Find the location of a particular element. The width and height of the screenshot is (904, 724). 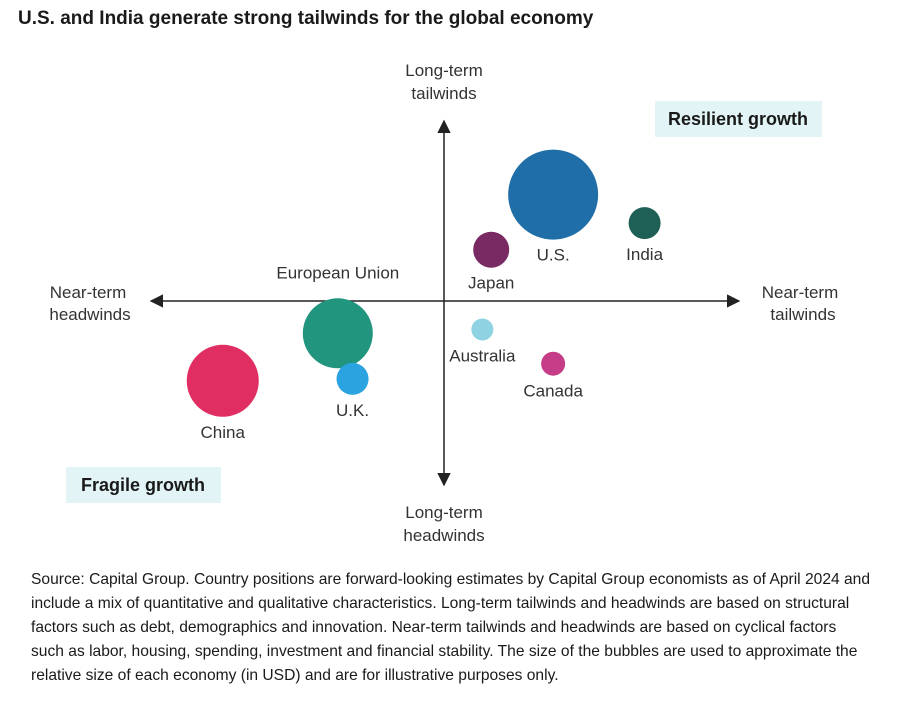

bubble-european-union is located at coordinates (337, 333).